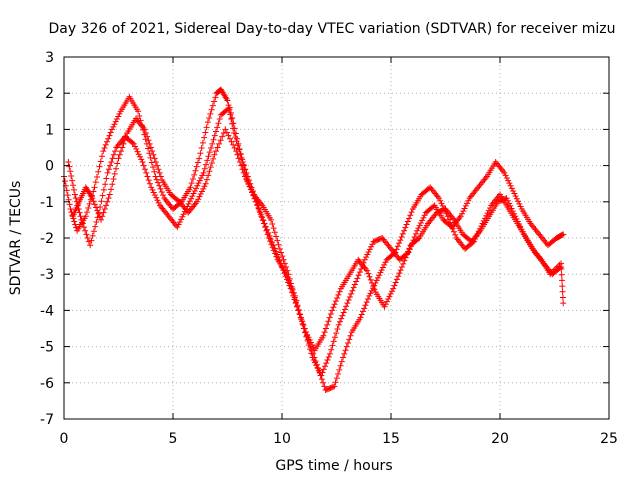 This screenshot has width=640, height=480. What do you see at coordinates (47, 275) in the screenshot?
I see `y-tick-label: -3` at bounding box center [47, 275].